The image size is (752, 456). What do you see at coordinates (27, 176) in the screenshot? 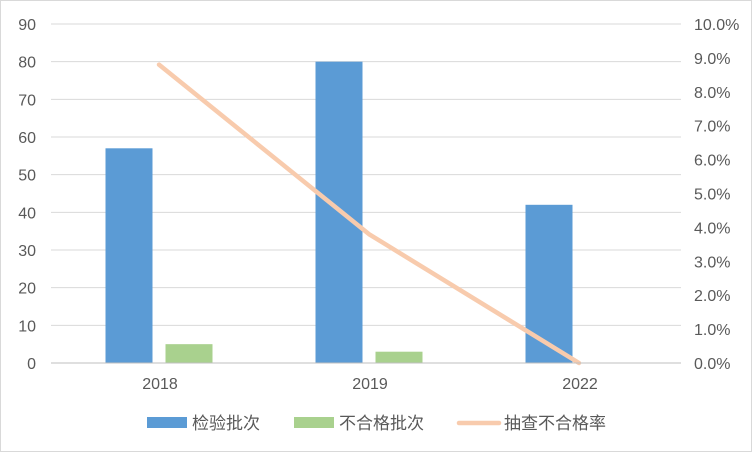
I see `y-left-tick-label: 50` at bounding box center [27, 176].